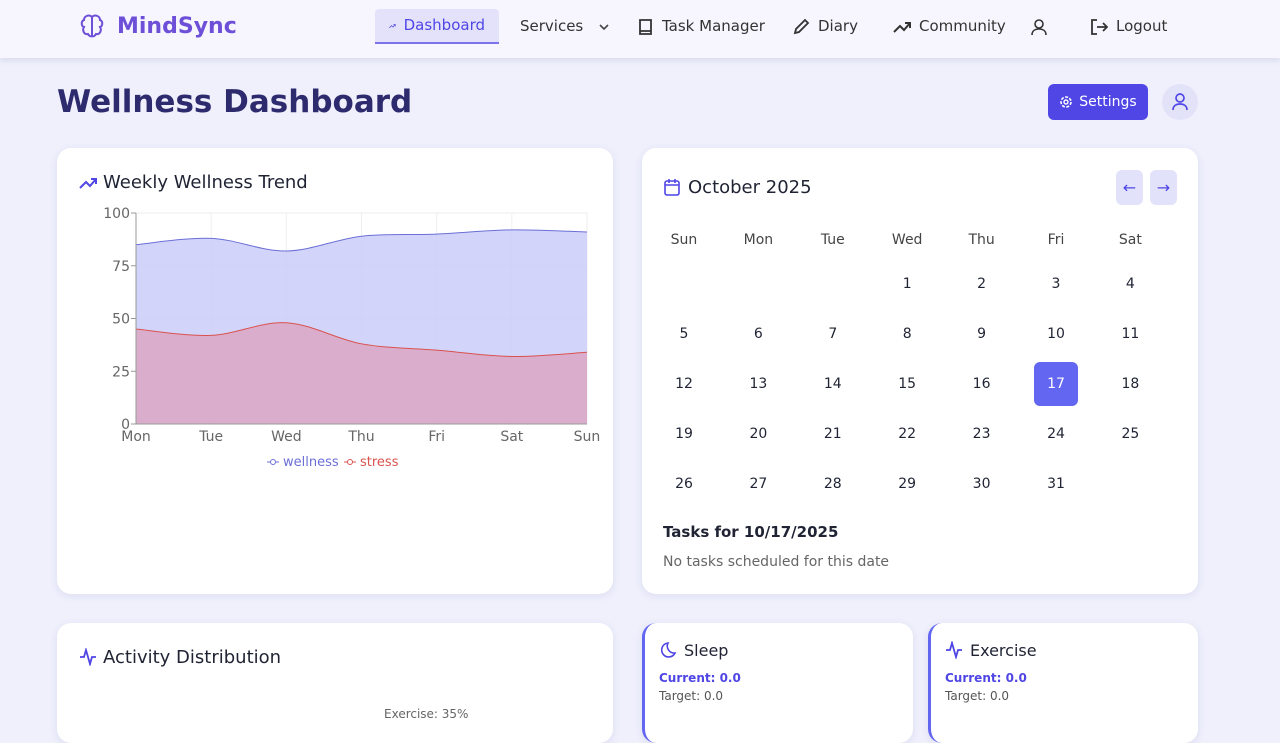 Image resolution: width=1280 pixels, height=743 pixels. What do you see at coordinates (981, 384) in the screenshot?
I see `day: 16` at bounding box center [981, 384].